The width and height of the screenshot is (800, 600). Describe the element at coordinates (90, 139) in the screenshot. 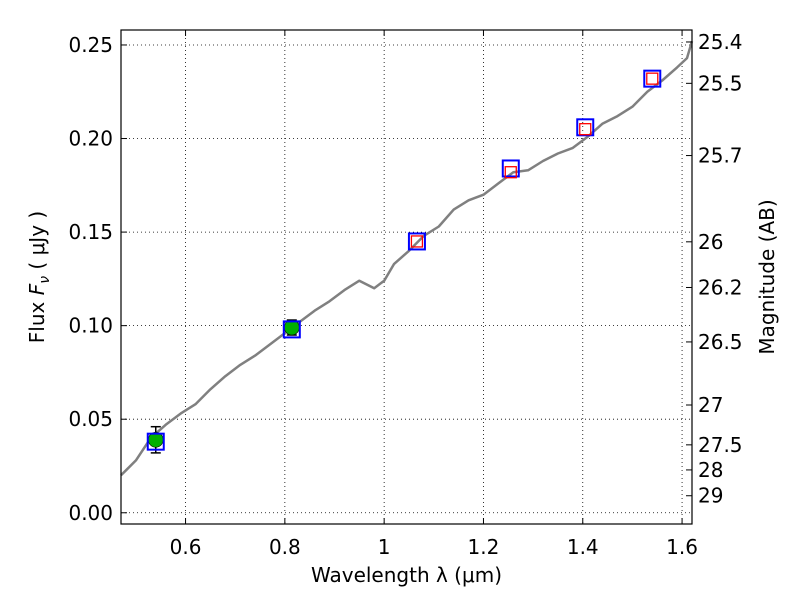

I see `y-tick-label: 0.20` at that location.